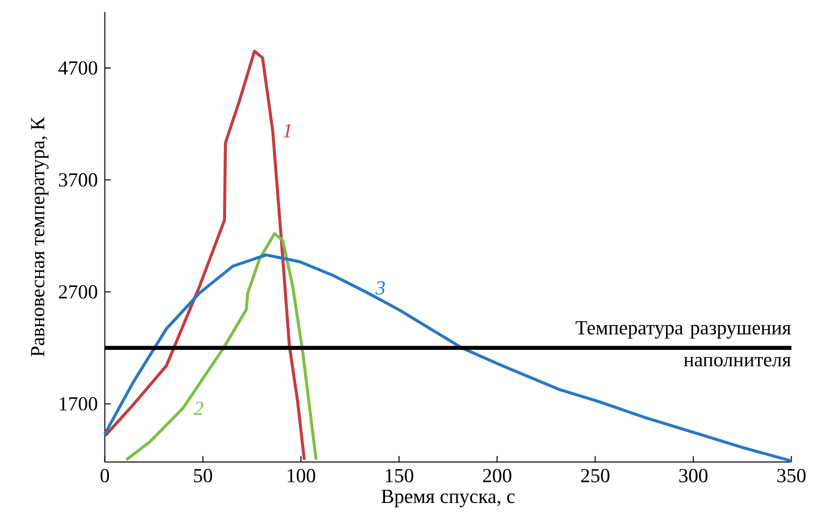  Describe the element at coordinates (105, 475) in the screenshot. I see `x-tick-label: 0` at that location.